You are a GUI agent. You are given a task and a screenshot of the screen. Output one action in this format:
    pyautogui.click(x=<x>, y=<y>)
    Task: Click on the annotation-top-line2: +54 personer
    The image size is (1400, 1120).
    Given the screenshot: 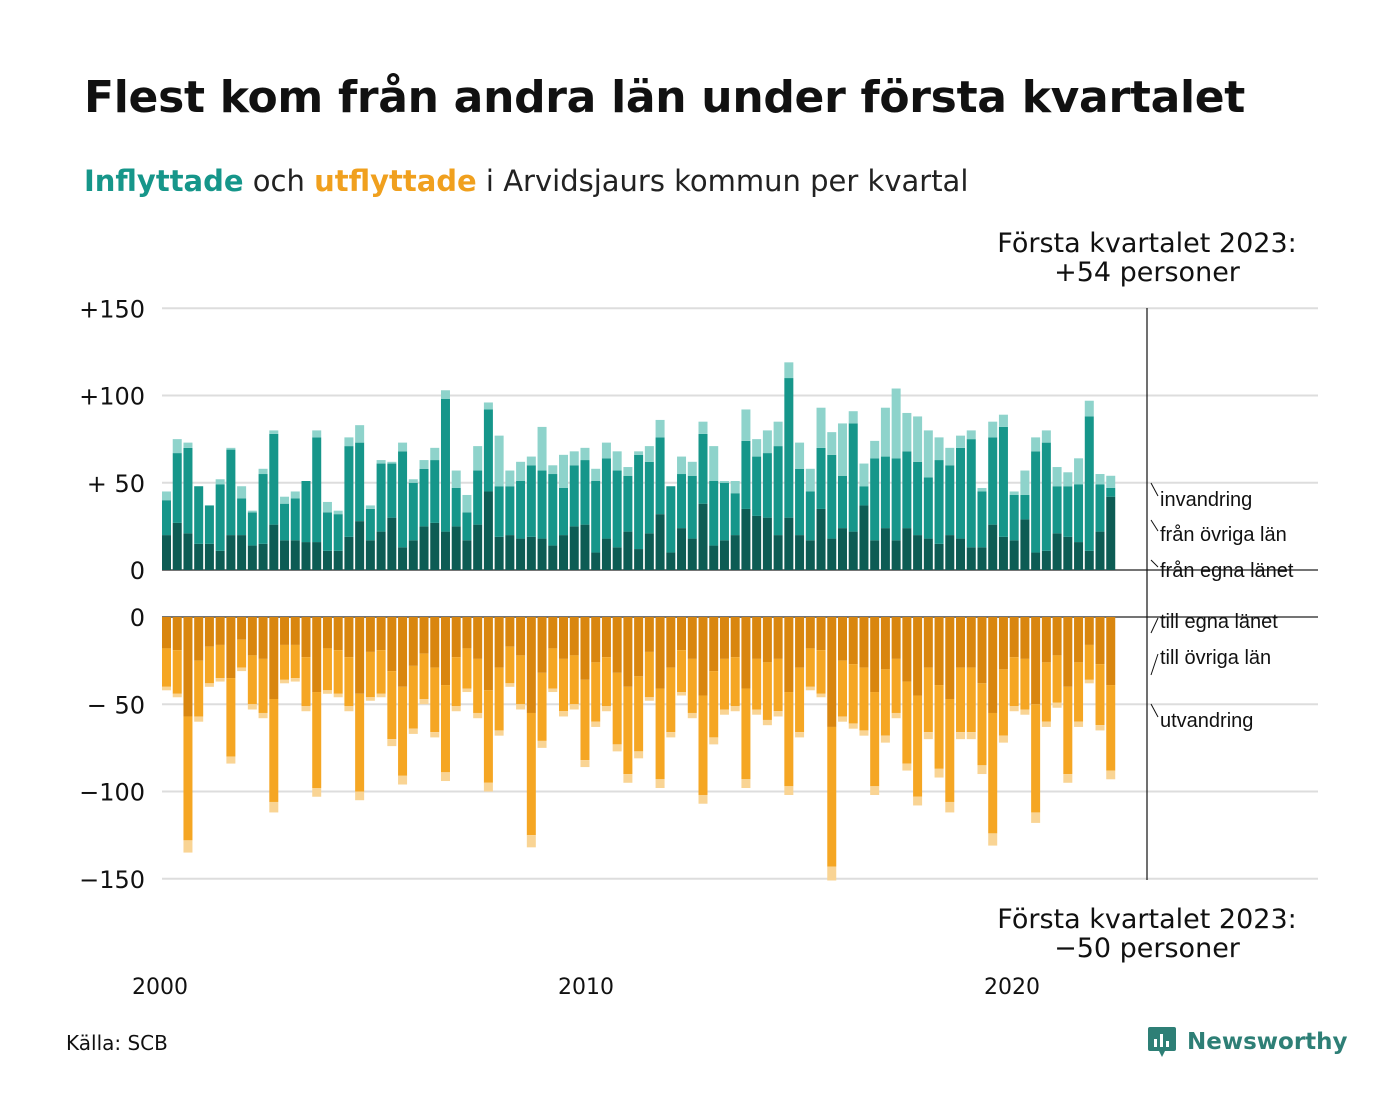 What is the action you would take?
    pyautogui.click(x=1147, y=272)
    